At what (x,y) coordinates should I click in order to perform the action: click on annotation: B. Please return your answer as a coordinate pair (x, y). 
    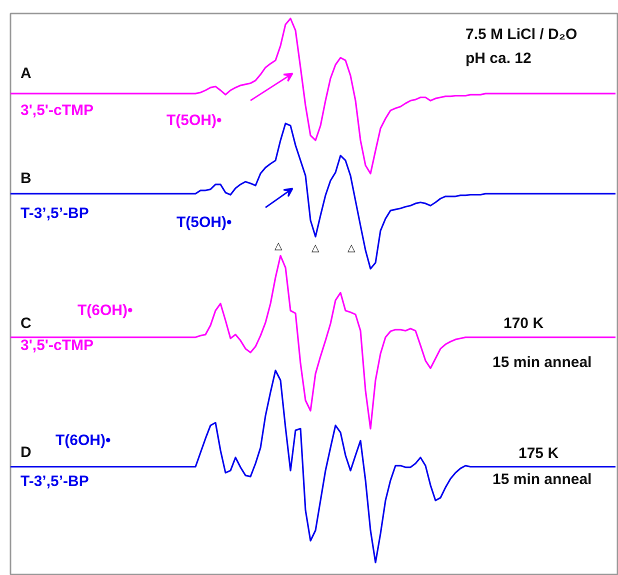
    Looking at the image, I should click on (26, 178).